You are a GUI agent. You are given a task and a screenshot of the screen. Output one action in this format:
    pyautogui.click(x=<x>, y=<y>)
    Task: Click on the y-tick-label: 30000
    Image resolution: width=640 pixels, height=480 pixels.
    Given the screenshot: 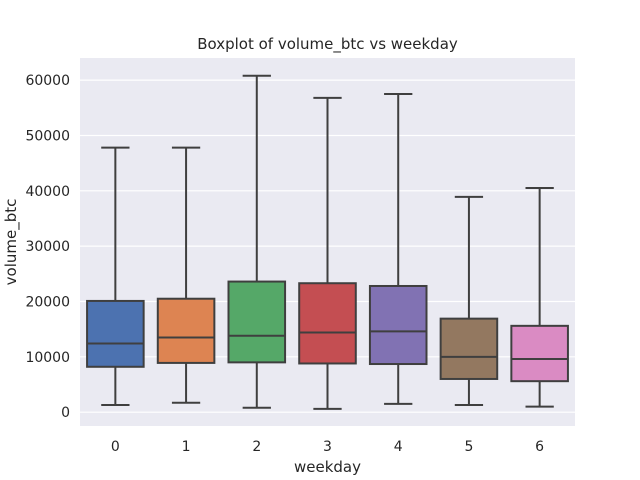 What is the action you would take?
    pyautogui.click(x=47, y=247)
    